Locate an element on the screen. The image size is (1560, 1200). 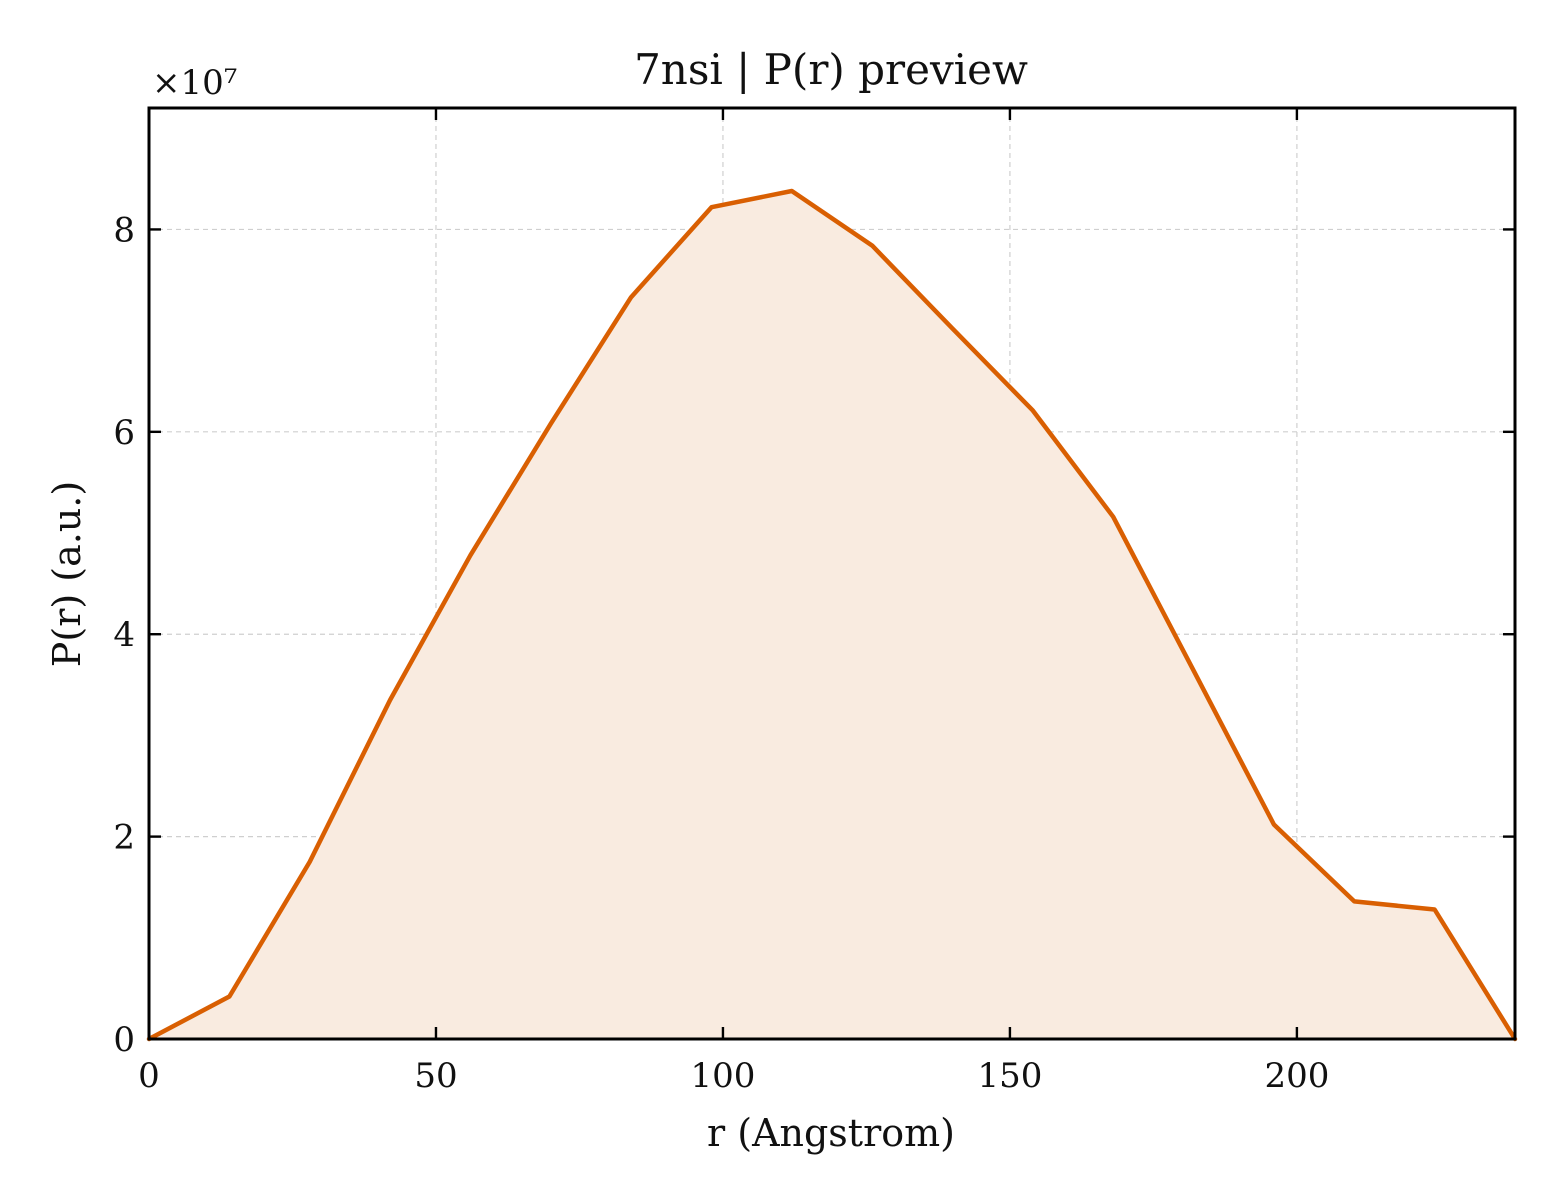
y-multiplier-label: ×10⁷ is located at coordinates (194, 83).